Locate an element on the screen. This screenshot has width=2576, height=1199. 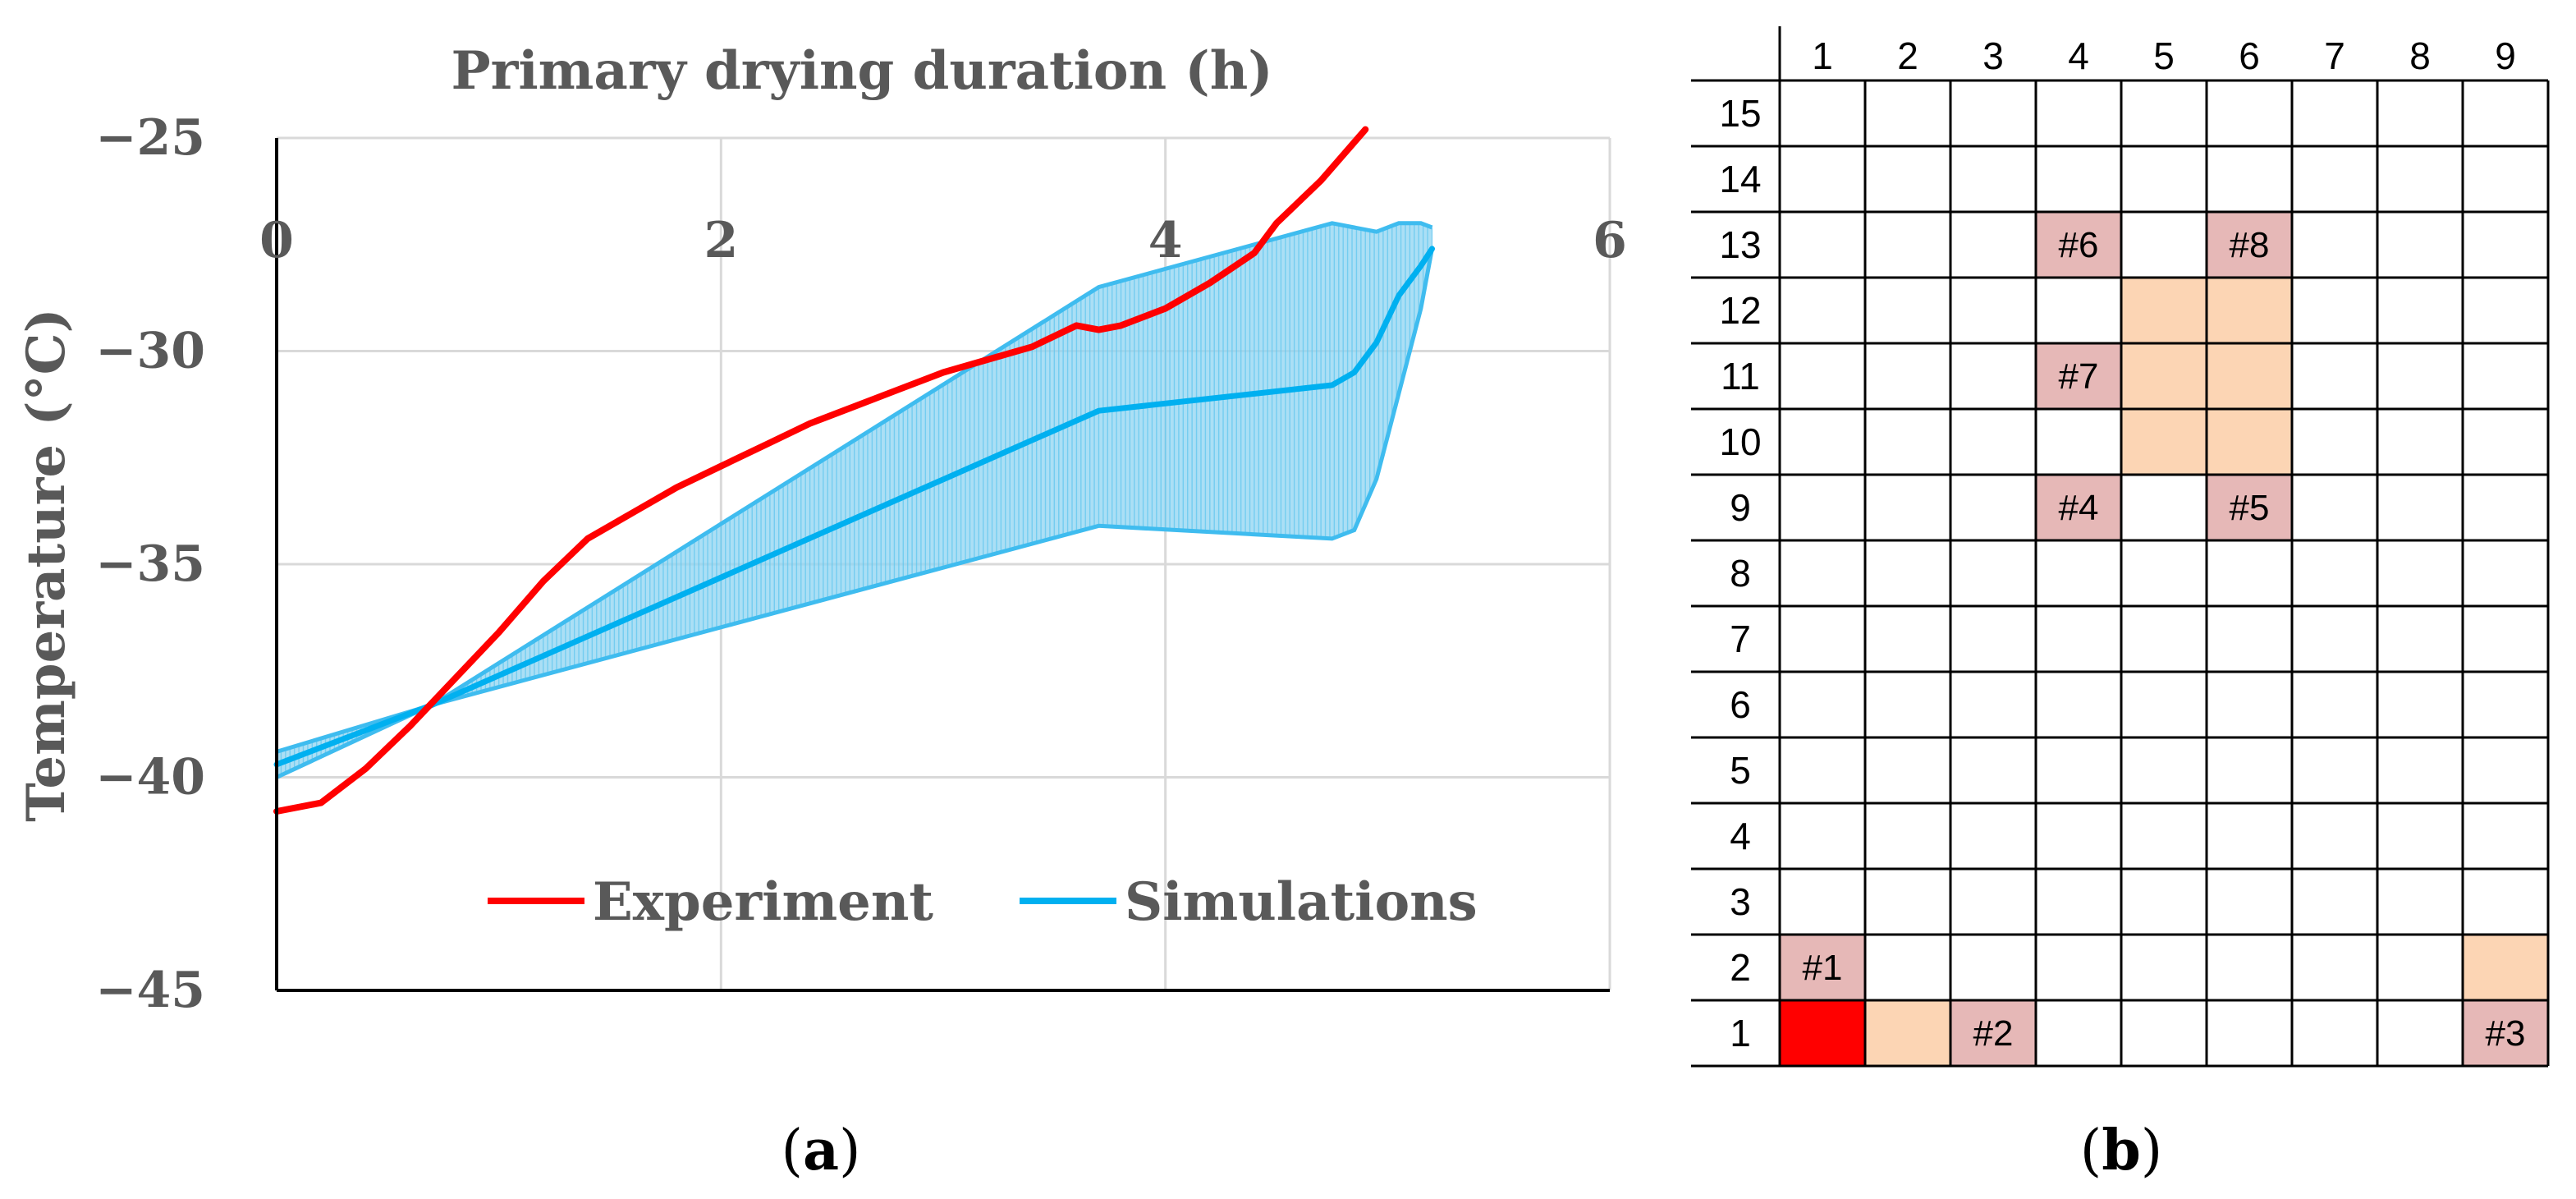
panel-label-b: (b) is located at coordinates (2121, 1150).